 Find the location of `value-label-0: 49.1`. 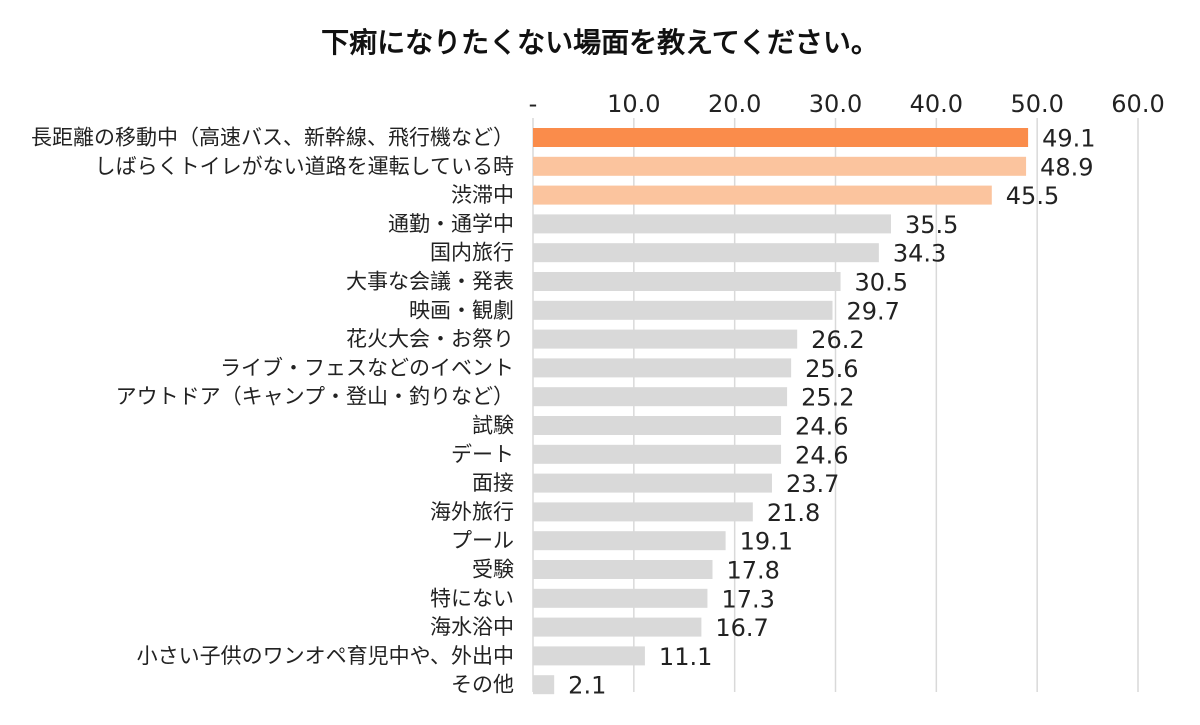

value-label-0: 49.1 is located at coordinates (1068, 139).